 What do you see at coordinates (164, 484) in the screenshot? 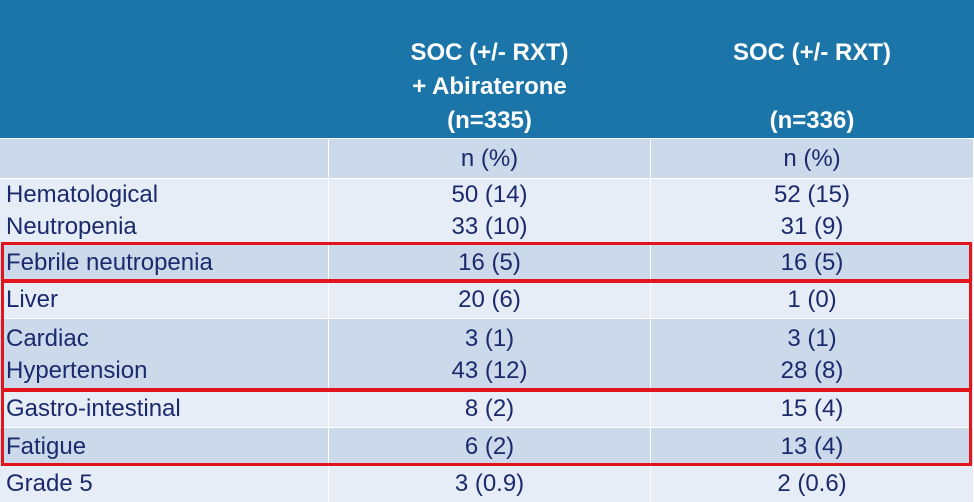
I see `row-label: Grade 5` at bounding box center [164, 484].